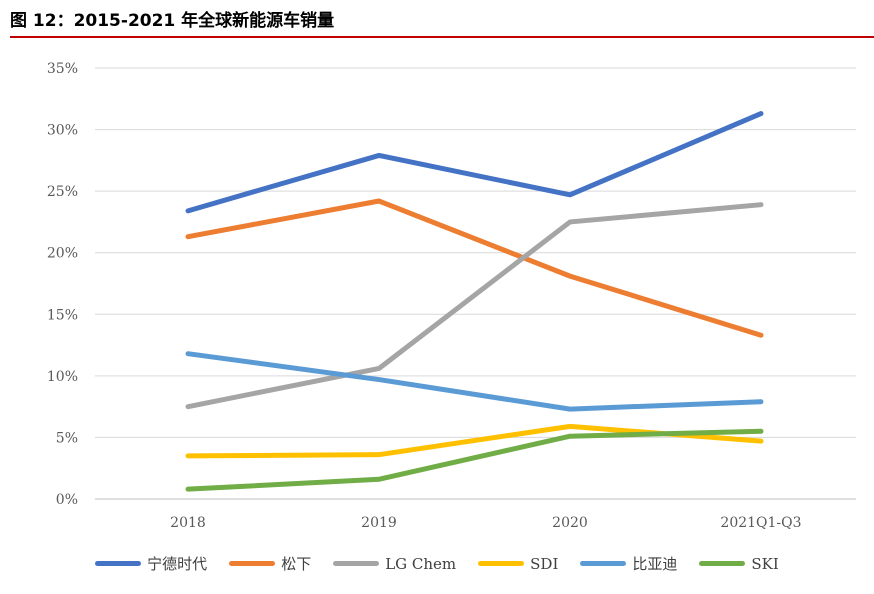  I want to click on legend-label: 宁德时代, so click(177, 564).